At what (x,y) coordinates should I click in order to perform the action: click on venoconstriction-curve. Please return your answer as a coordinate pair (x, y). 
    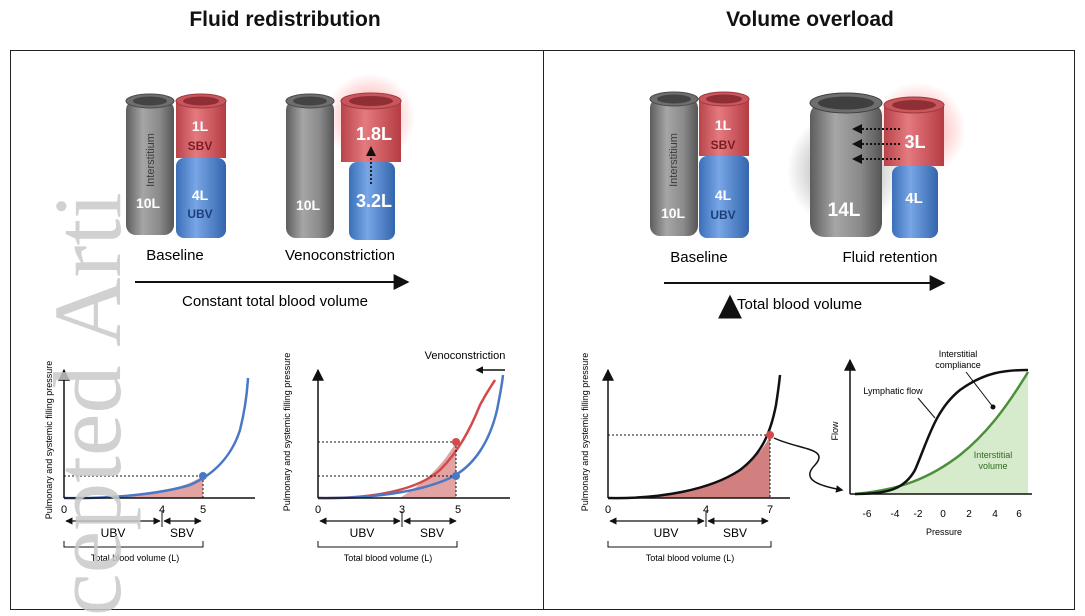
    Looking at the image, I should click on (407, 439).